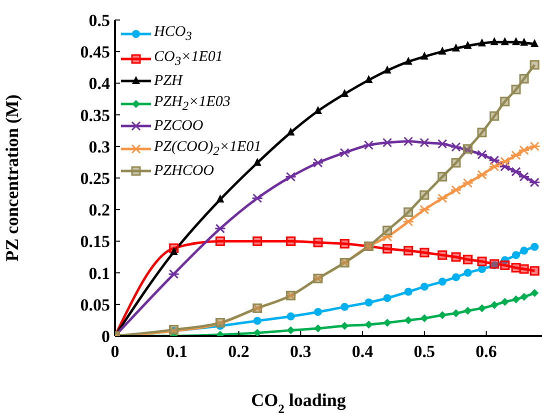 This screenshot has height=416, width=542. I want to click on legend-label: PZH$_{2}$×1E03, so click(192, 103).